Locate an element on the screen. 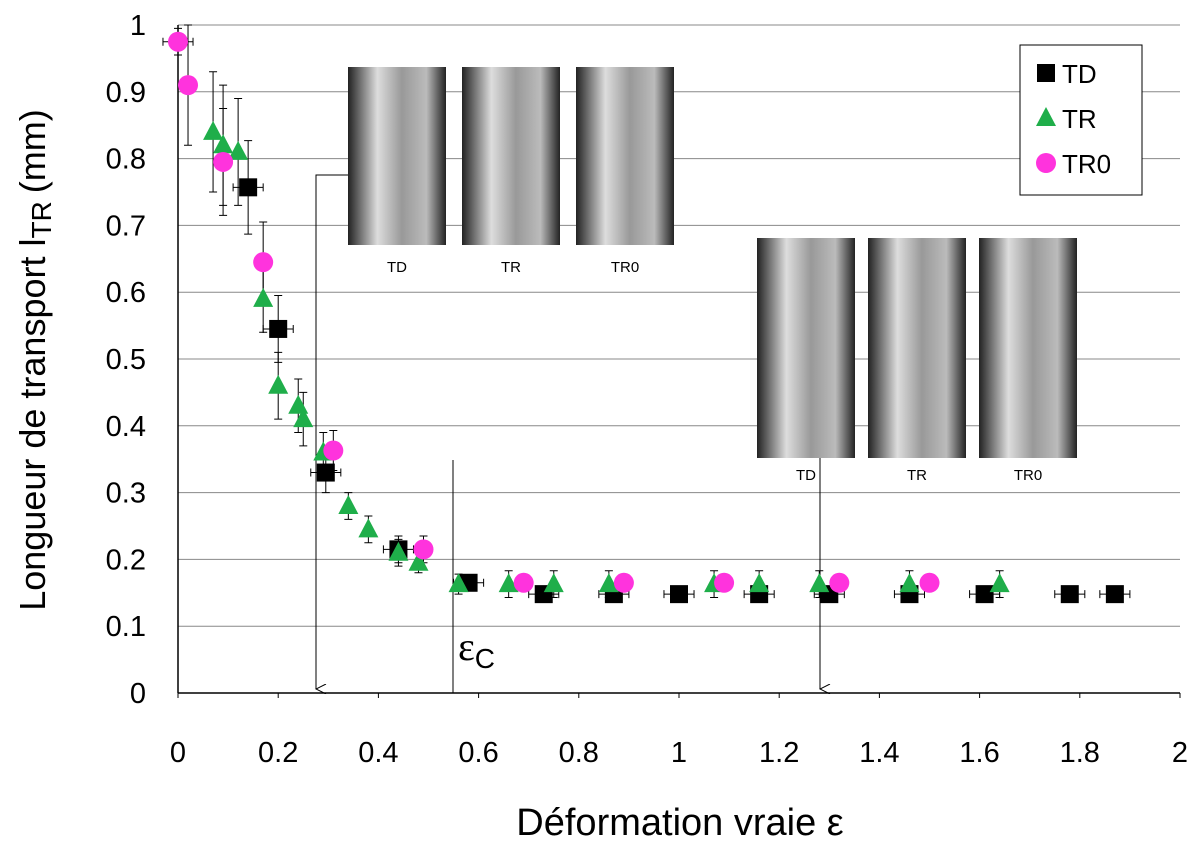  x-tick-label: 0.8 is located at coordinates (579, 753).